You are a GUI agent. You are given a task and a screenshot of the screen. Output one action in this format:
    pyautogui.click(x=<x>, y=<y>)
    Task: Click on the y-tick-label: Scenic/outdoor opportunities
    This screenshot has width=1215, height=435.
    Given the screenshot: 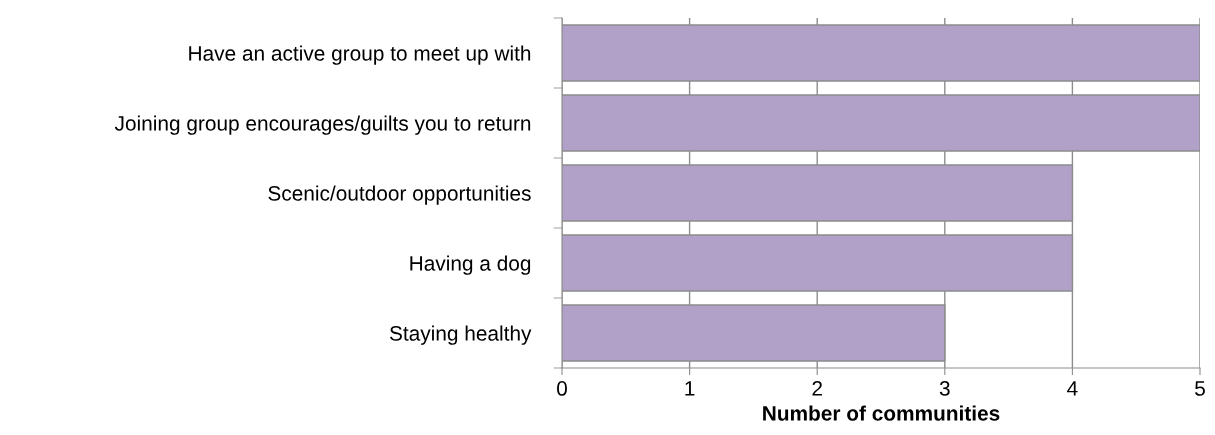 What is the action you would take?
    pyautogui.click(x=399, y=195)
    